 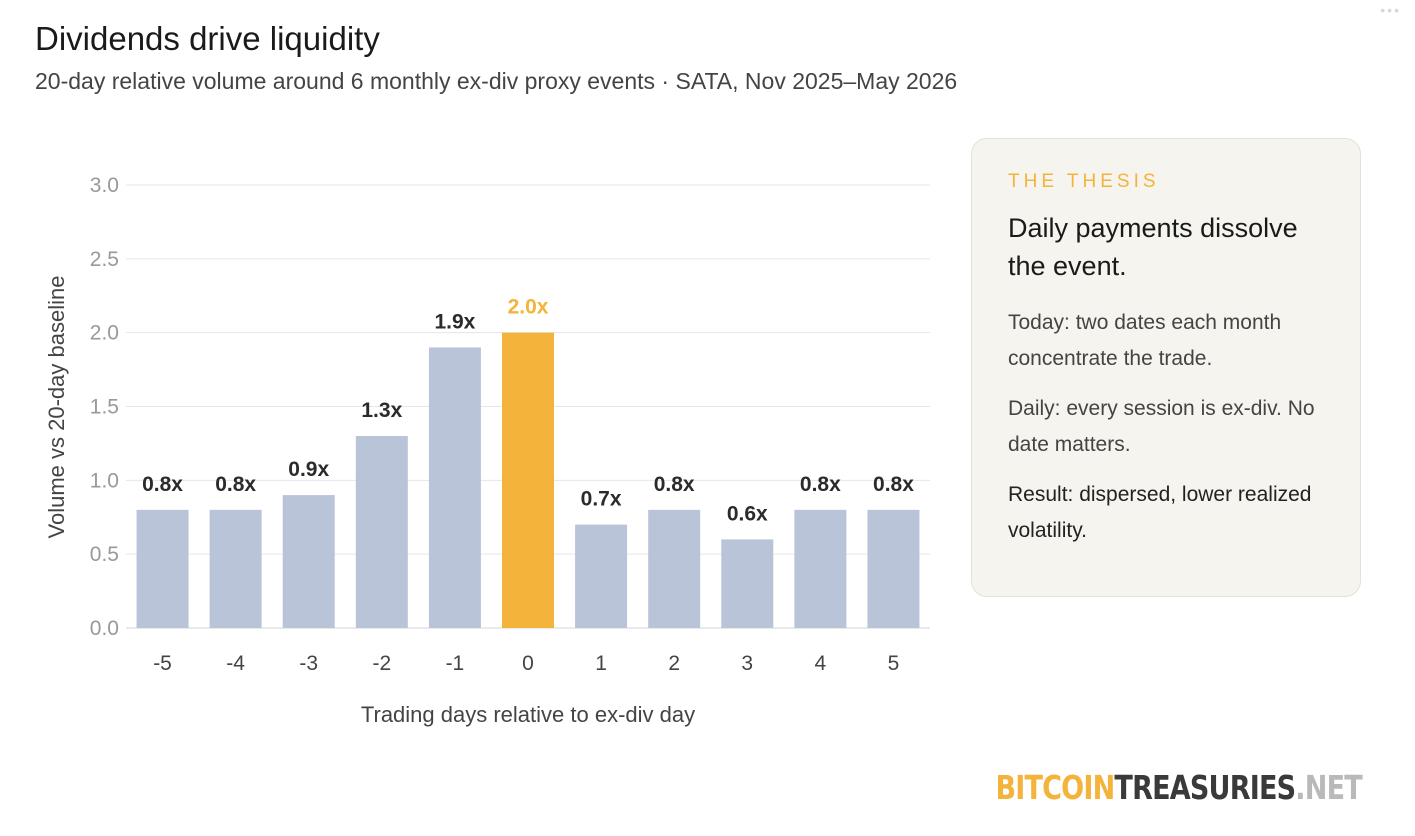 I want to click on x-tick-label: 1, so click(x=601, y=663).